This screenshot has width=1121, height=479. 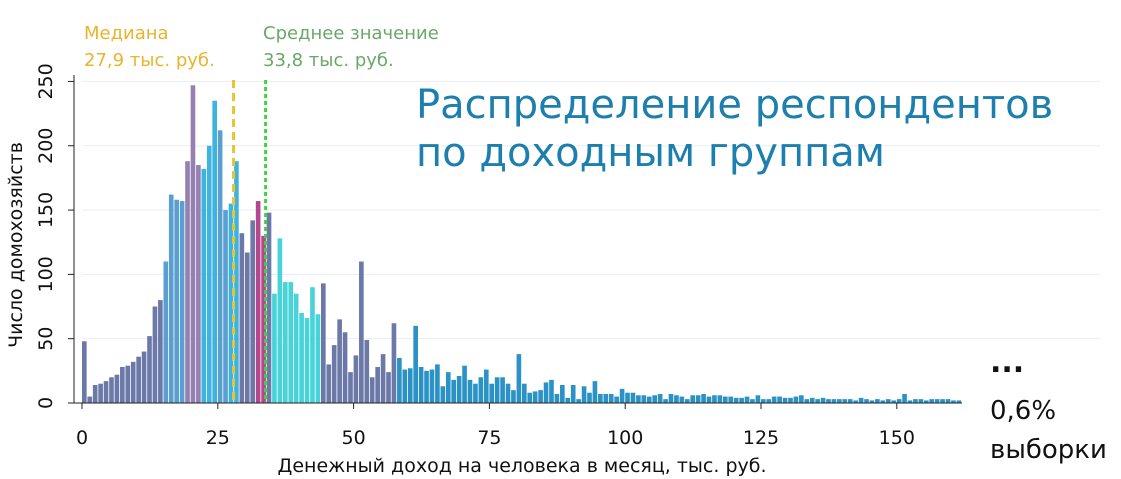 I want to click on mean-annotation-label: Среднее значение, so click(x=351, y=33).